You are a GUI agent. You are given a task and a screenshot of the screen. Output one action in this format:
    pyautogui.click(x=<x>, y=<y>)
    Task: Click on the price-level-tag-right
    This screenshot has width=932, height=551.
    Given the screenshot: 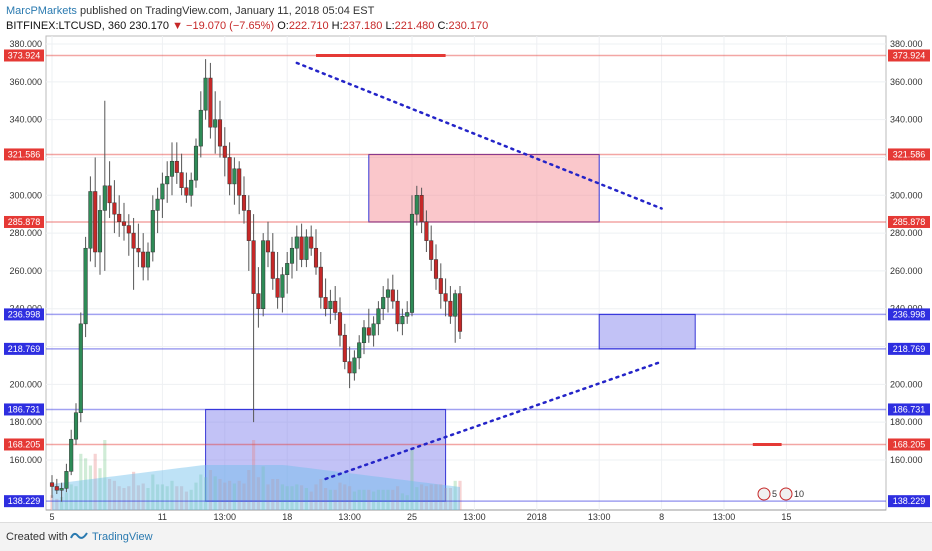 What is the action you would take?
    pyautogui.click(x=909, y=55)
    